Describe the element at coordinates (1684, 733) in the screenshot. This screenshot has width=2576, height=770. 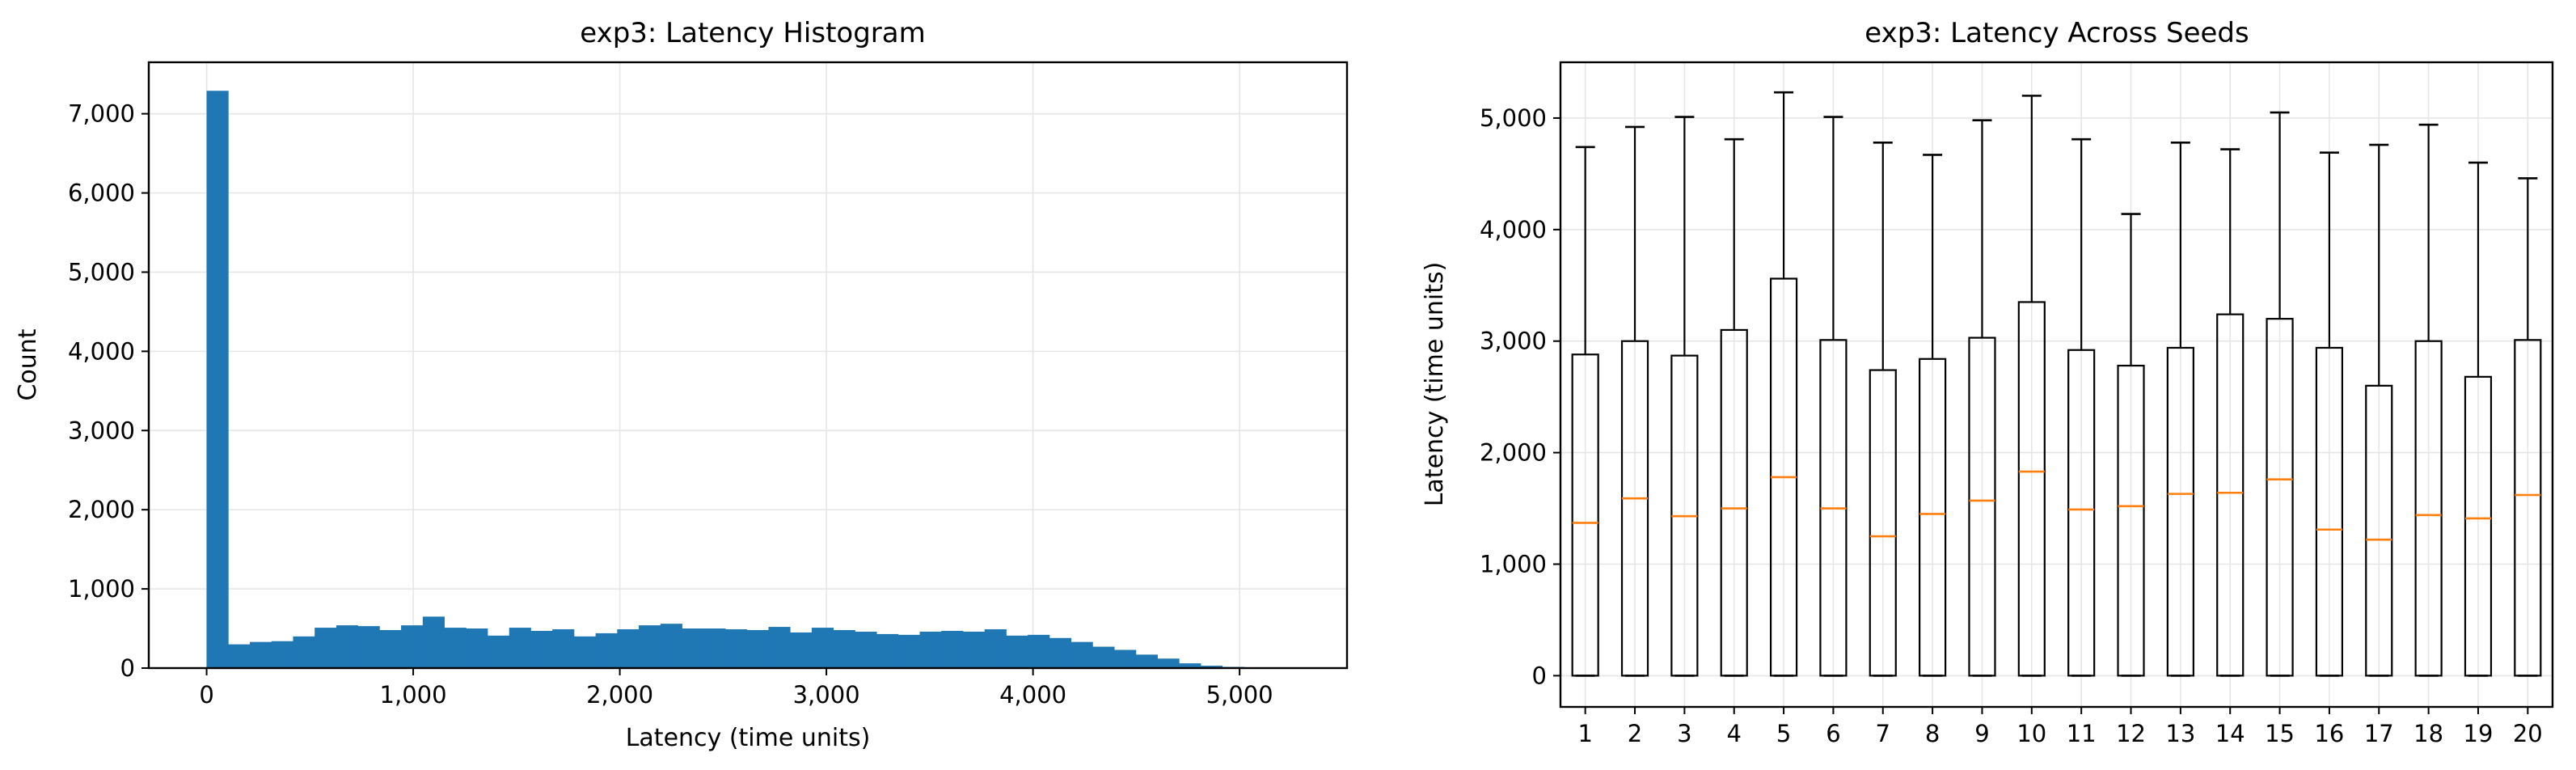
I see `boxplot-x-tick-label: 3` at that location.